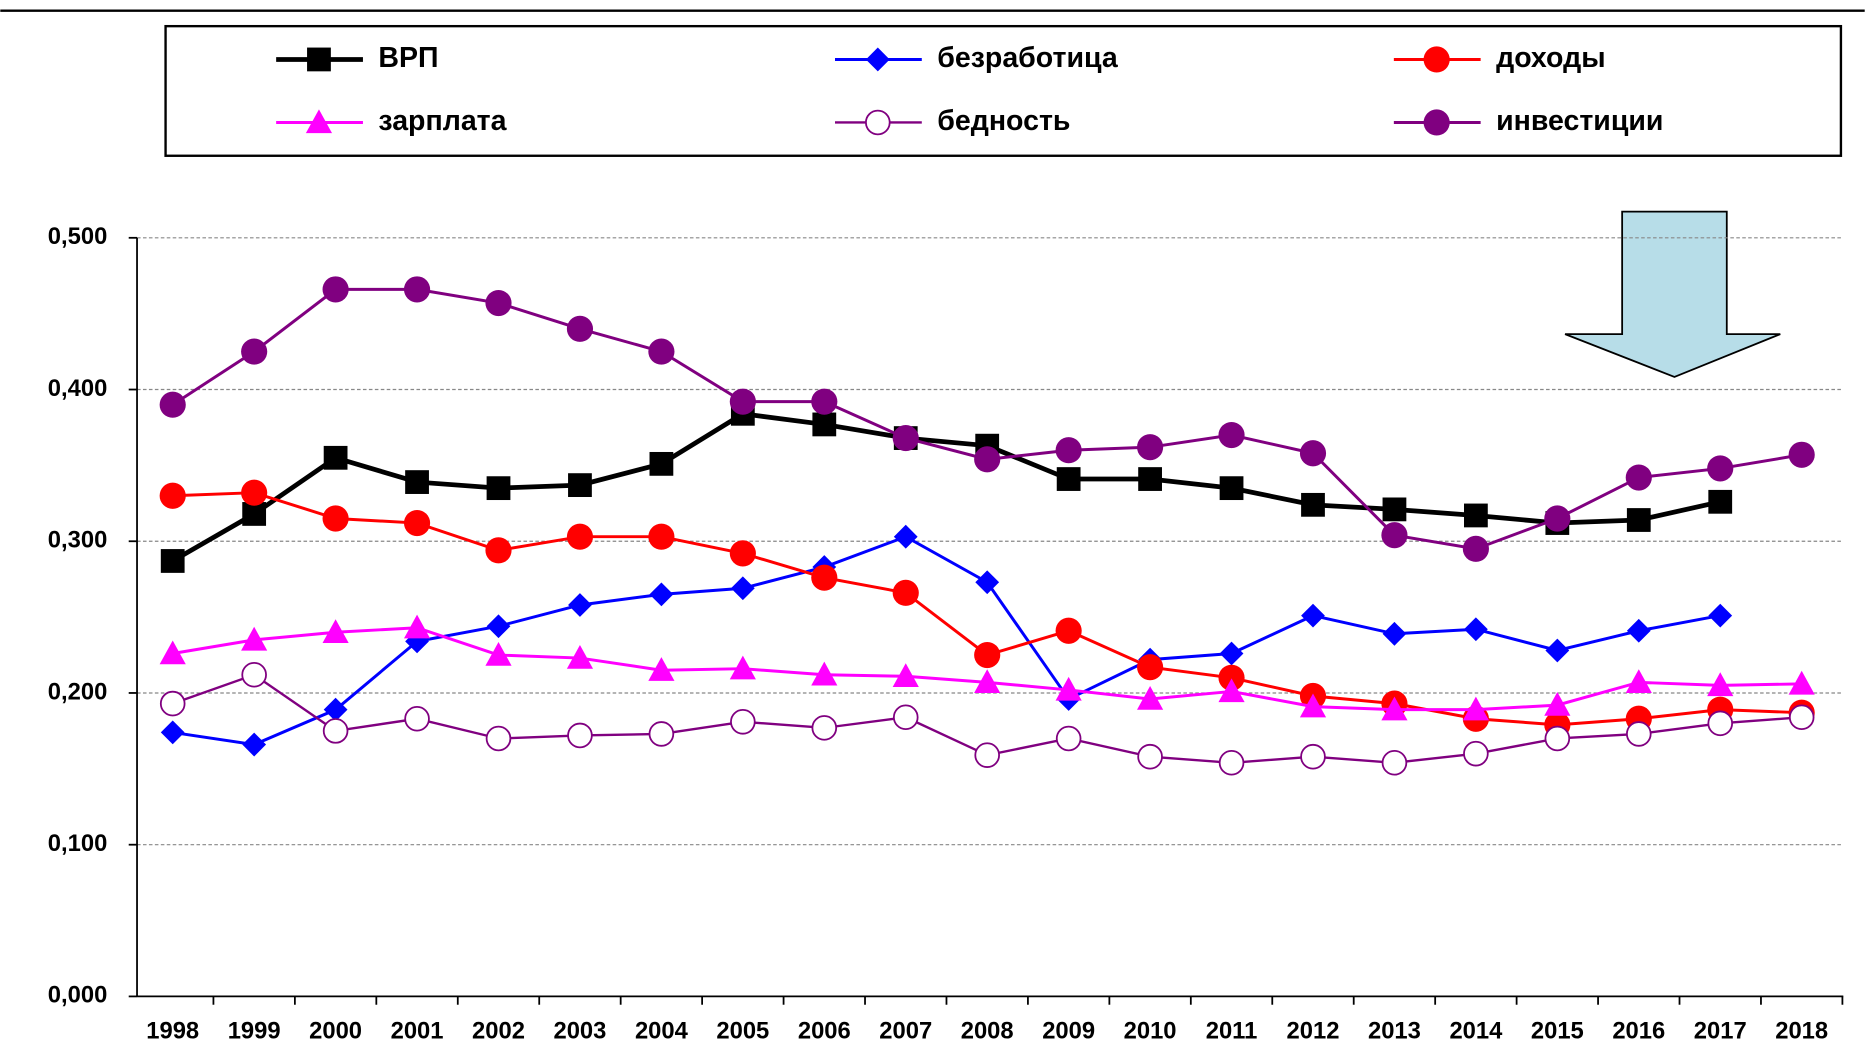 Image resolution: width=1865 pixels, height=1063 pixels. I want to click on legend-label: бедность, so click(1003, 121).